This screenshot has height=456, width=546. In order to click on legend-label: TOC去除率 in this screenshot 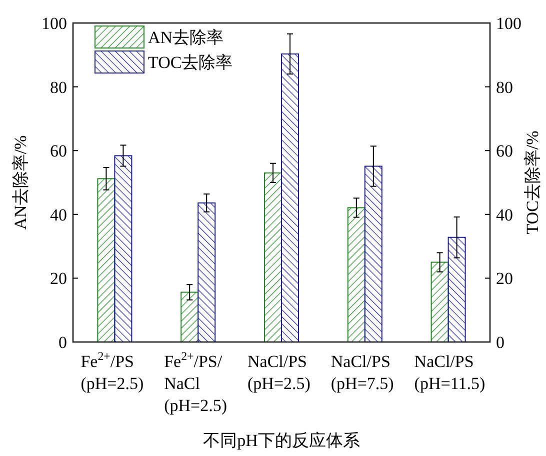, I will do `click(190, 62)`.